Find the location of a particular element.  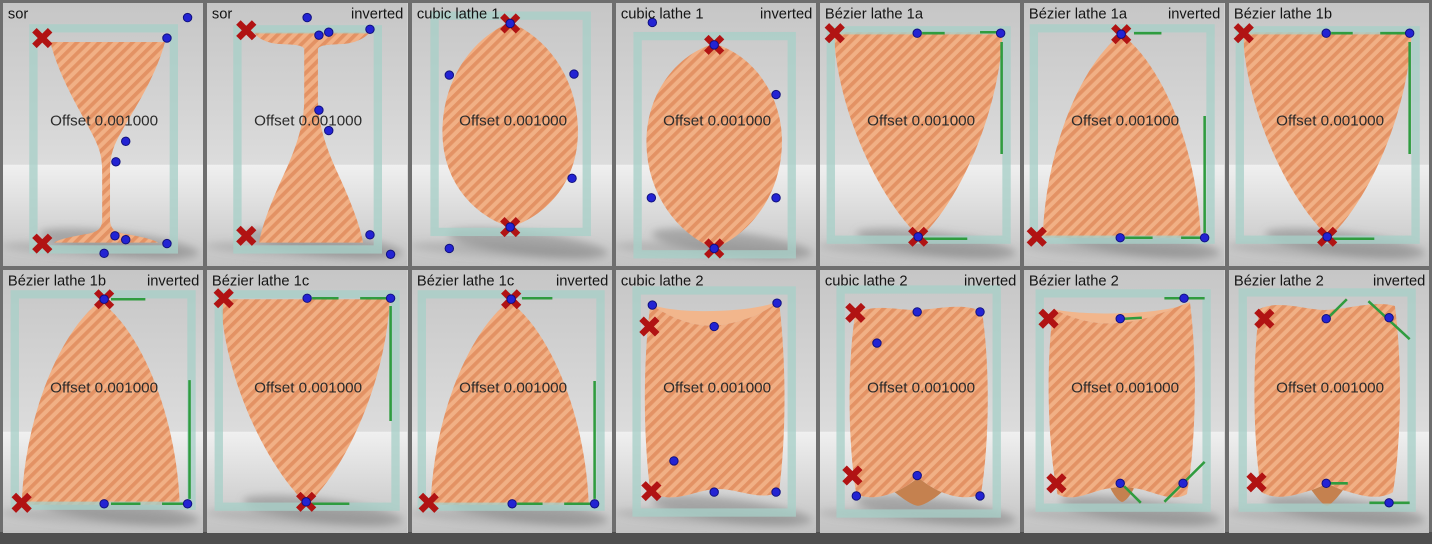

render-panel: sor Offset 0.001000 is located at coordinates (103, 134).